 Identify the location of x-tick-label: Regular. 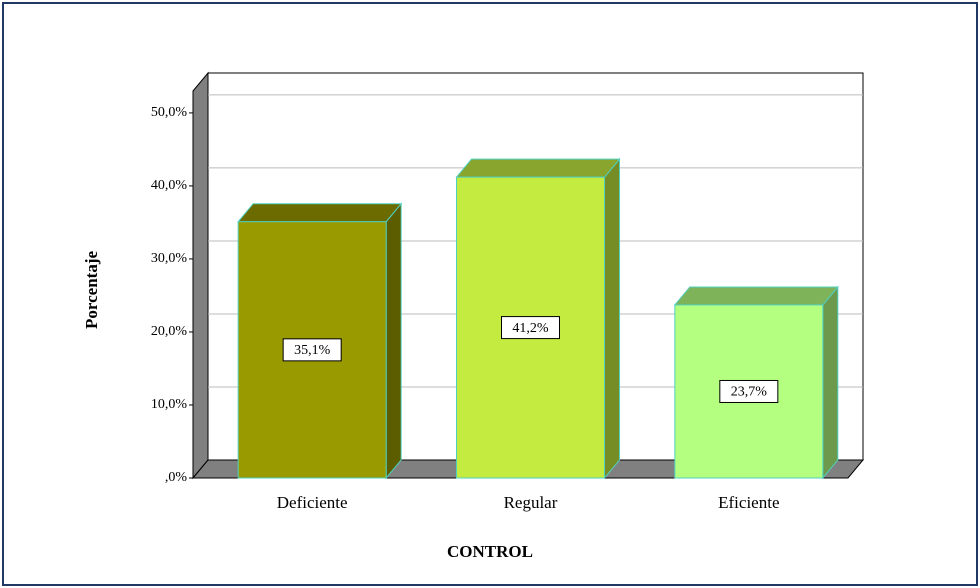
(531, 502).